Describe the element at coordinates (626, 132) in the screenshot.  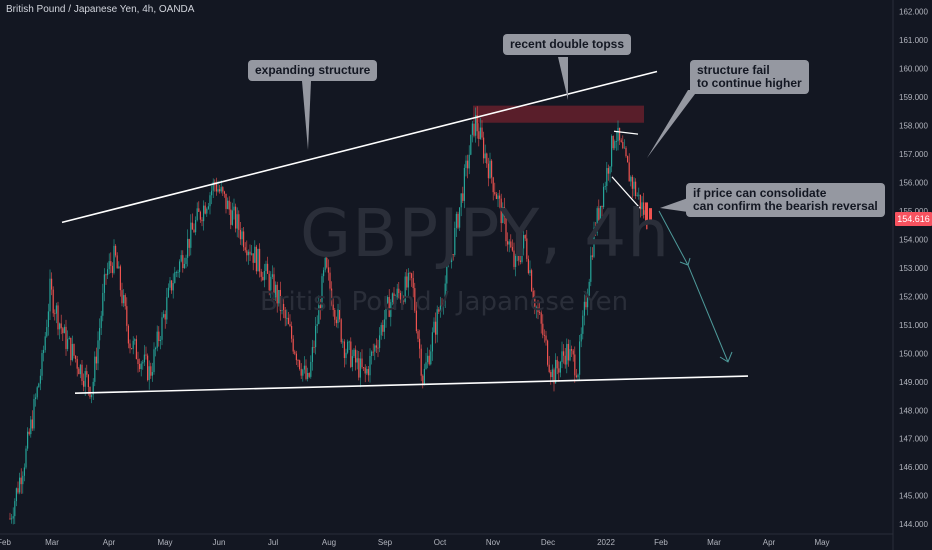
I see `double-top-line` at that location.